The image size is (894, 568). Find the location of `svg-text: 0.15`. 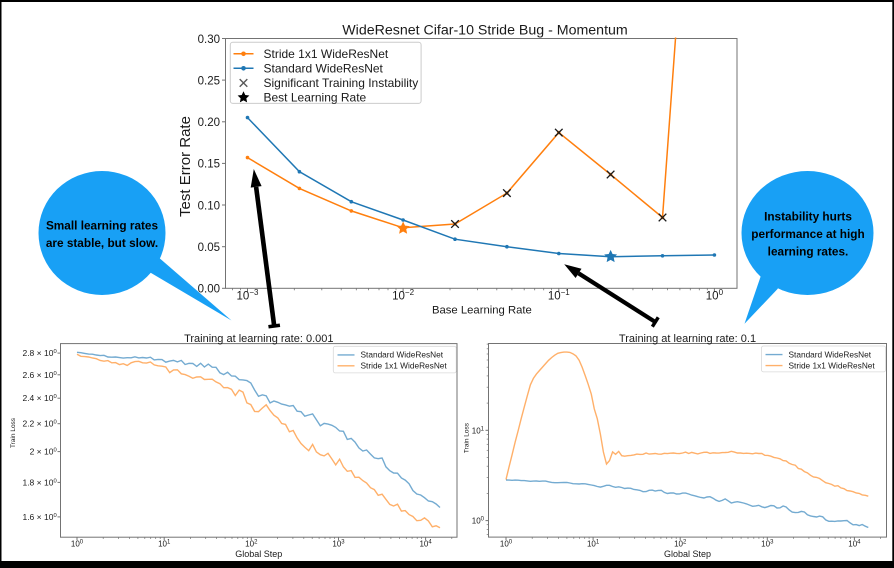

svg-text: 0.15 is located at coordinates (209, 165).